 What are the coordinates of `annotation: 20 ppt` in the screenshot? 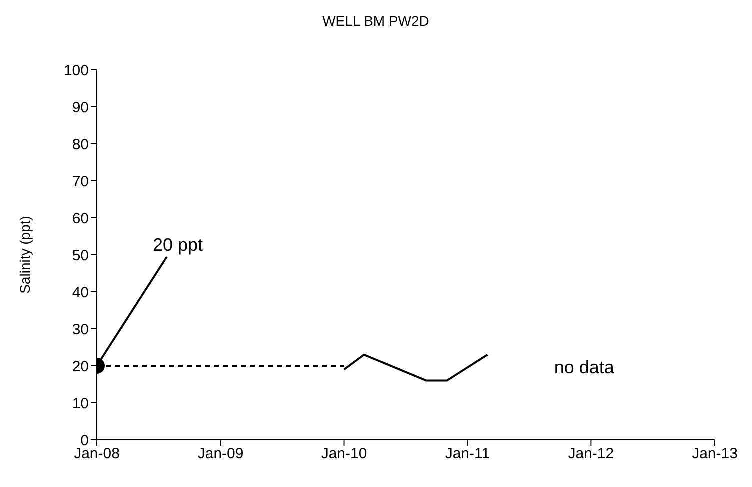 It's located at (178, 245).